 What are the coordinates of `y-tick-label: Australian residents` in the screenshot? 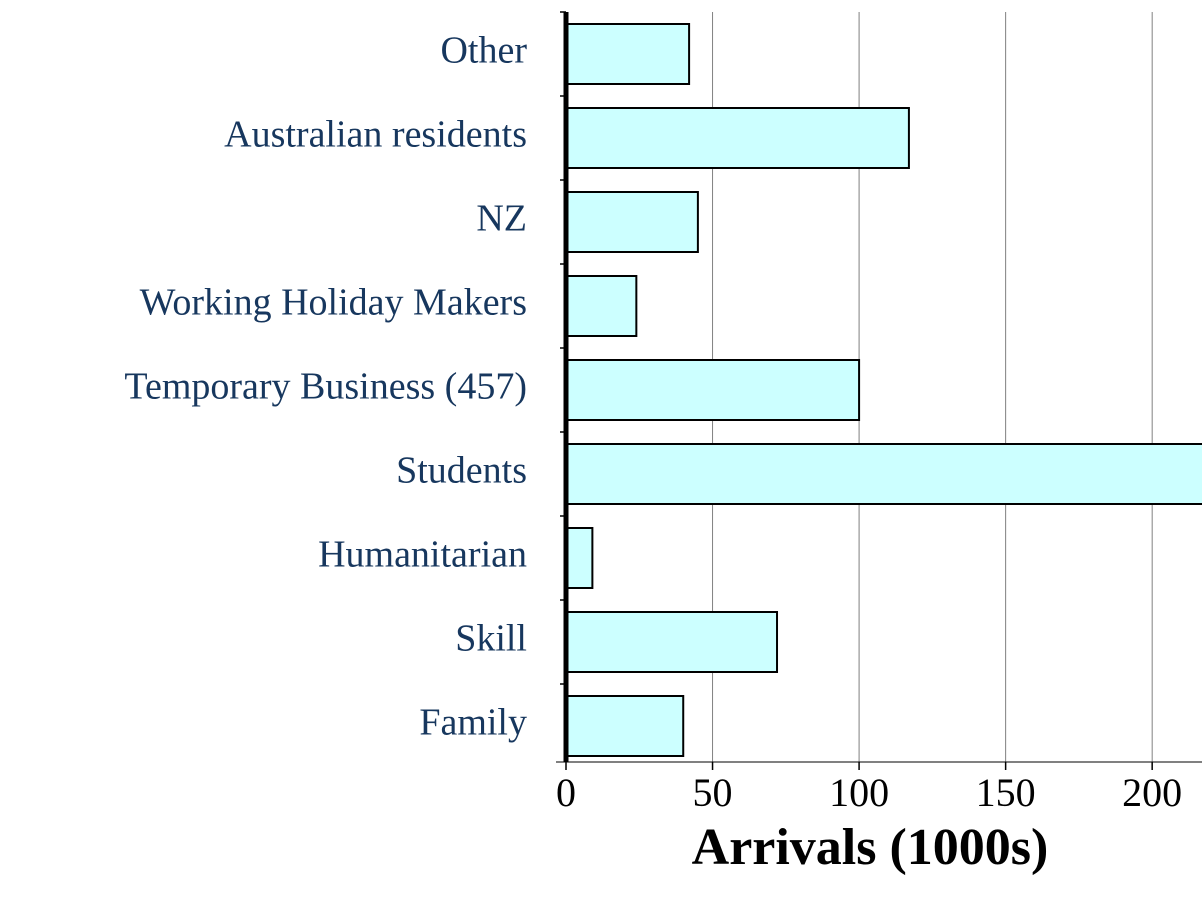 It's located at (375, 135).